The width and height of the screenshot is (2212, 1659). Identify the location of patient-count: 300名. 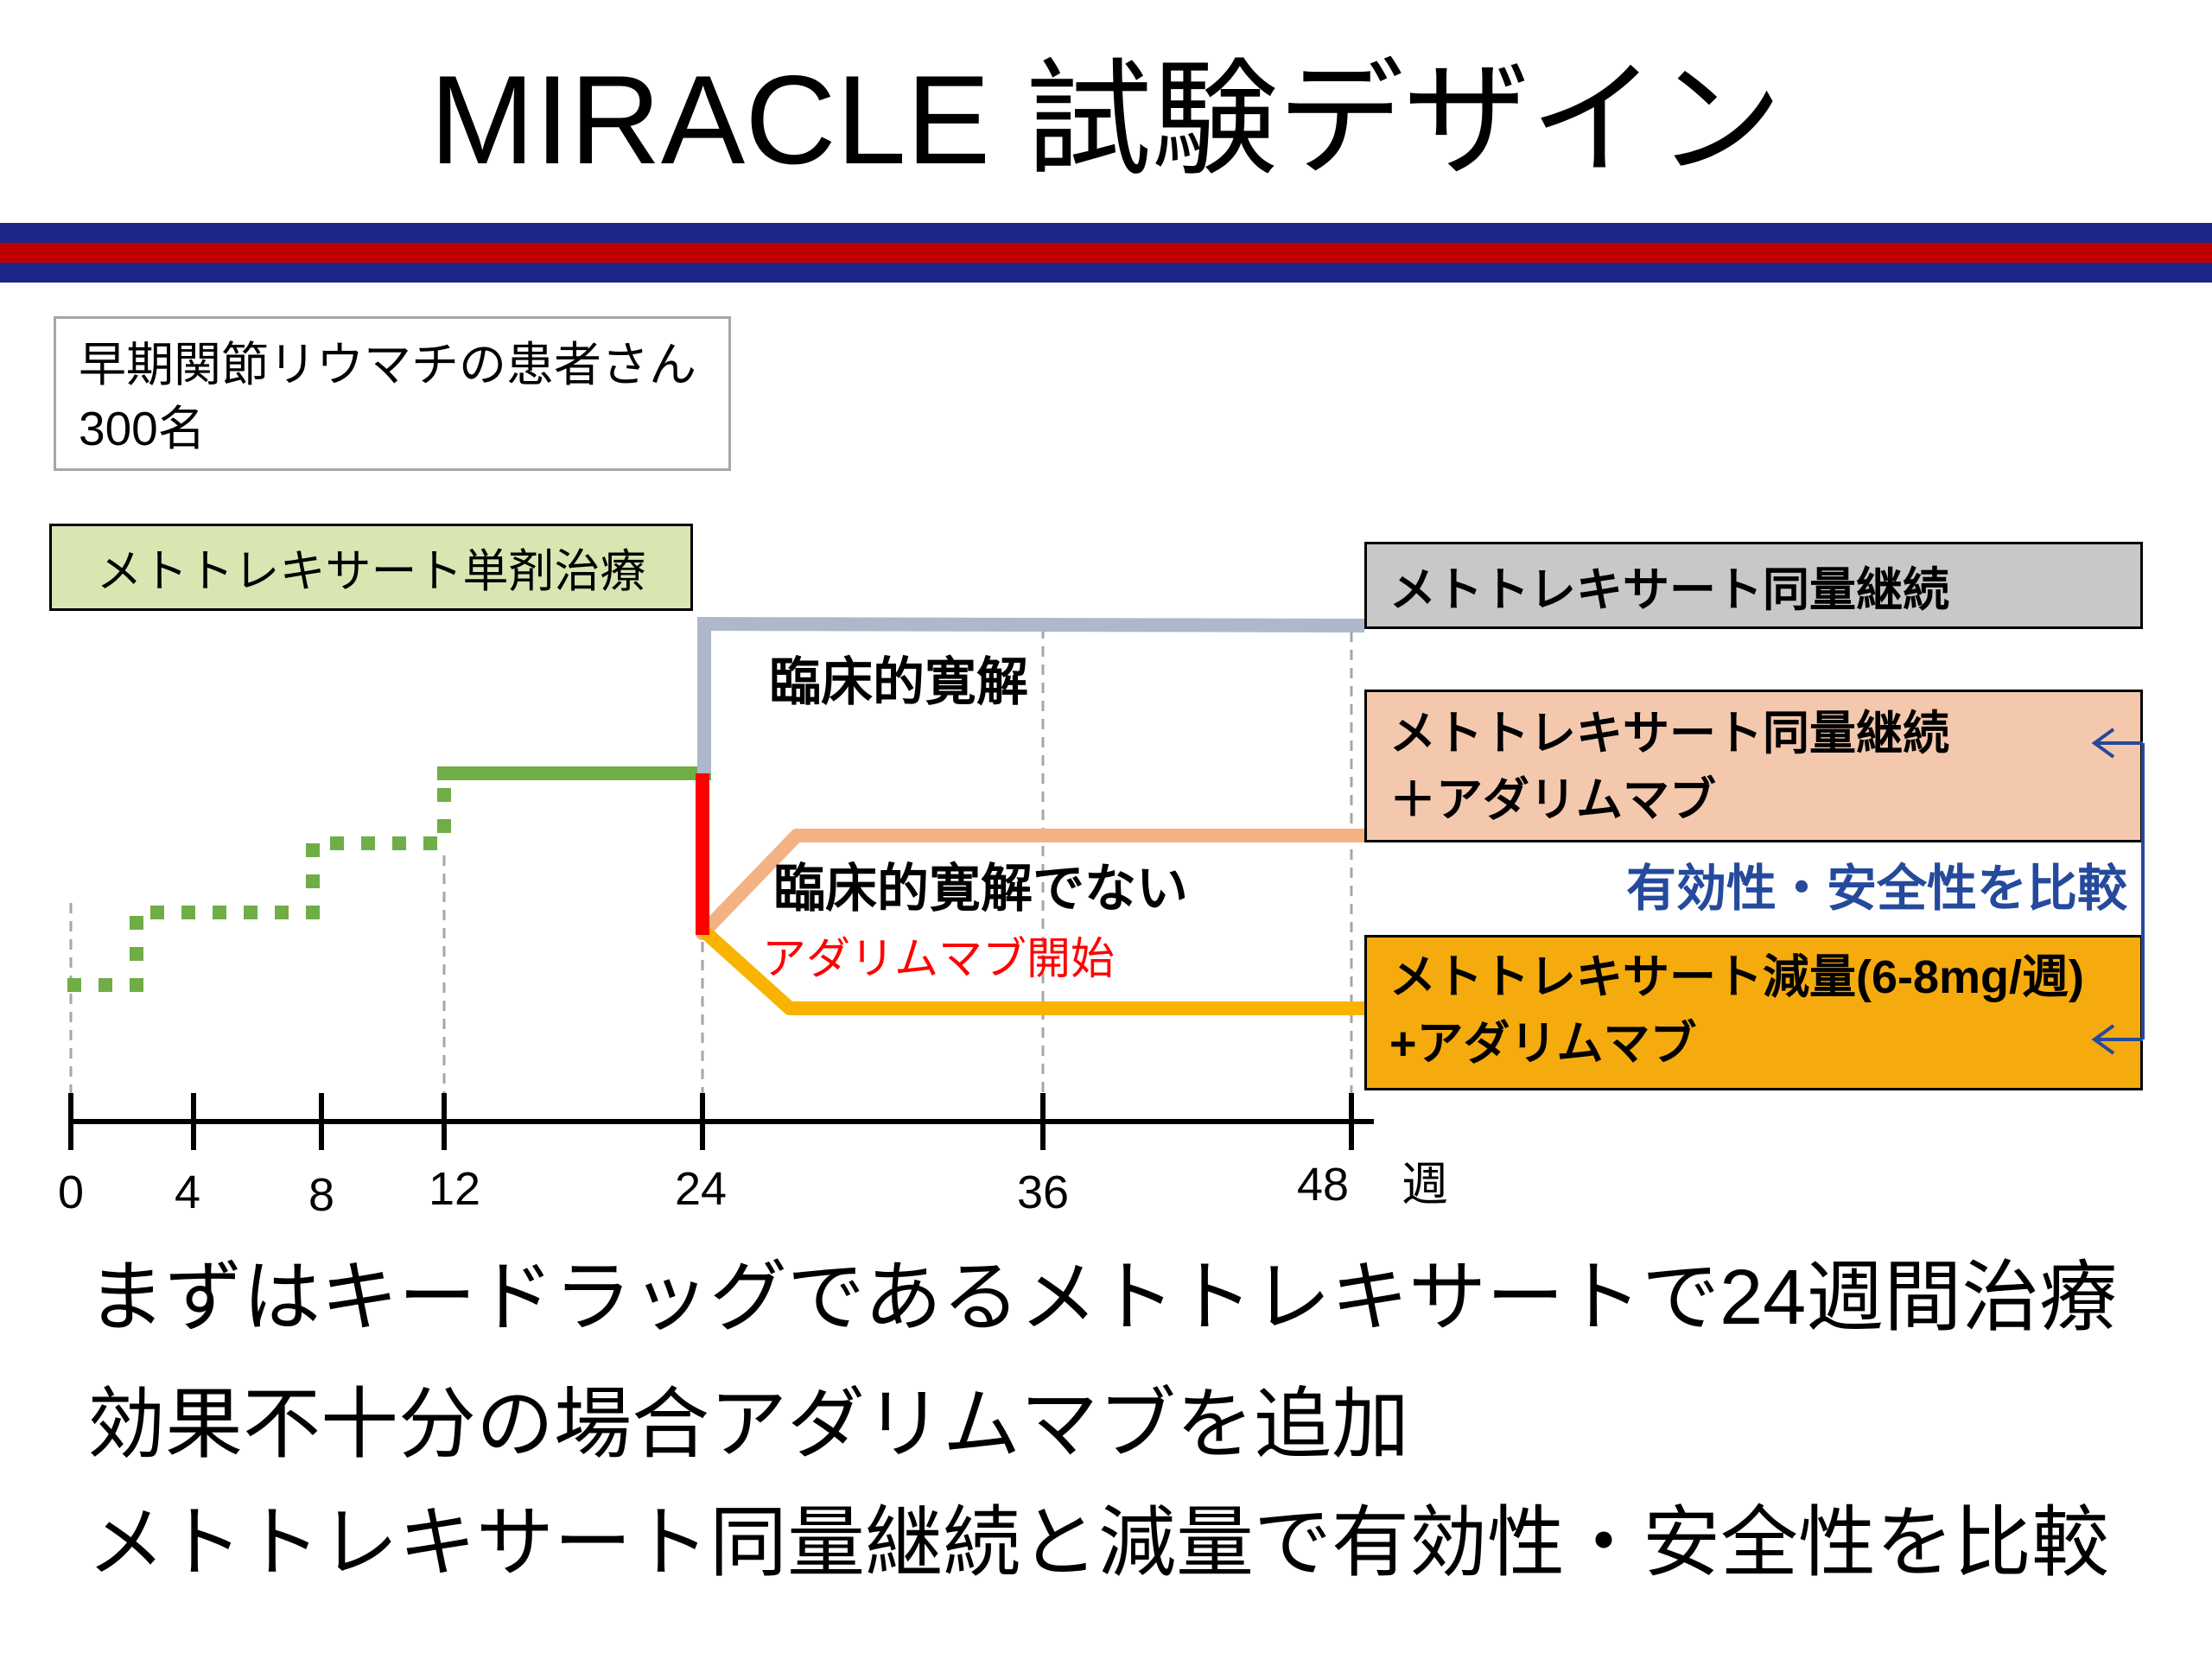
(142, 428).